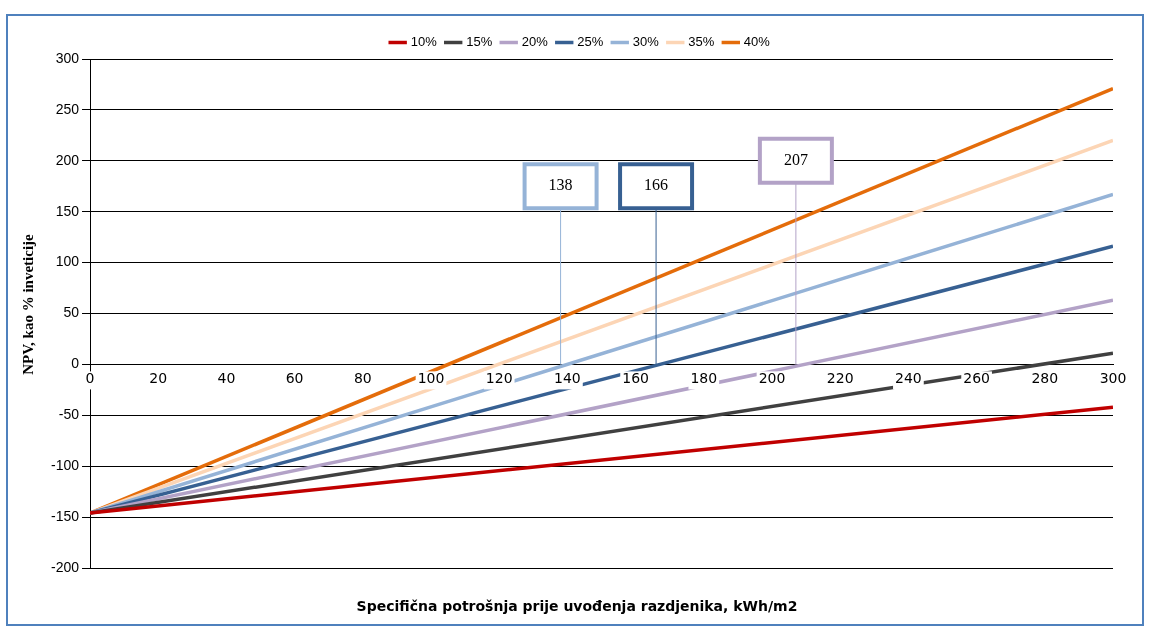  What do you see at coordinates (795, 159) in the screenshot?
I see `ref-line-label: 207` at bounding box center [795, 159].